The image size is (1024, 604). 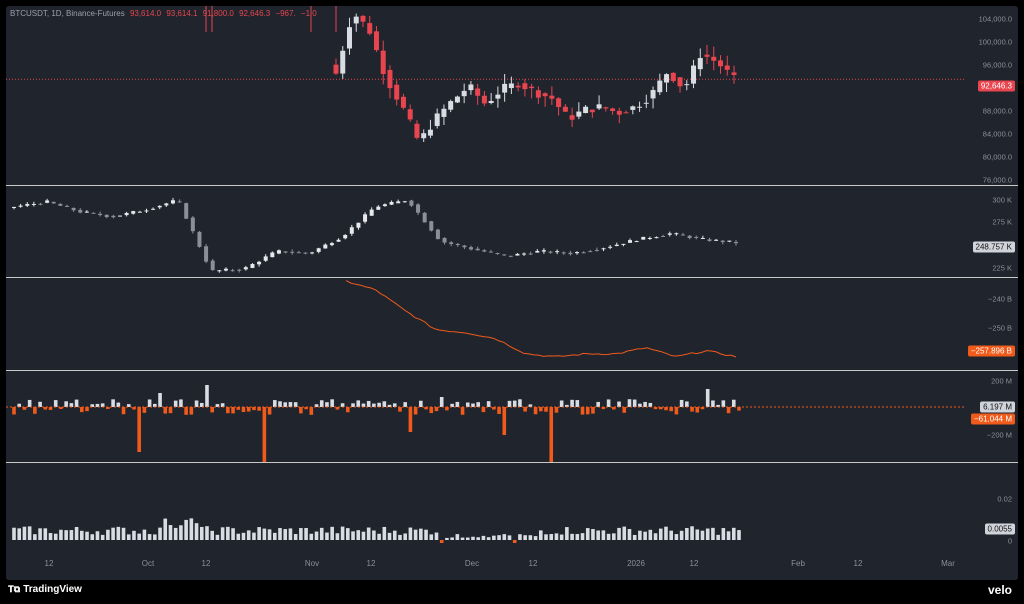 What do you see at coordinates (993, 247) in the screenshot?
I see `oi-badge: 248.757 K` at bounding box center [993, 247].